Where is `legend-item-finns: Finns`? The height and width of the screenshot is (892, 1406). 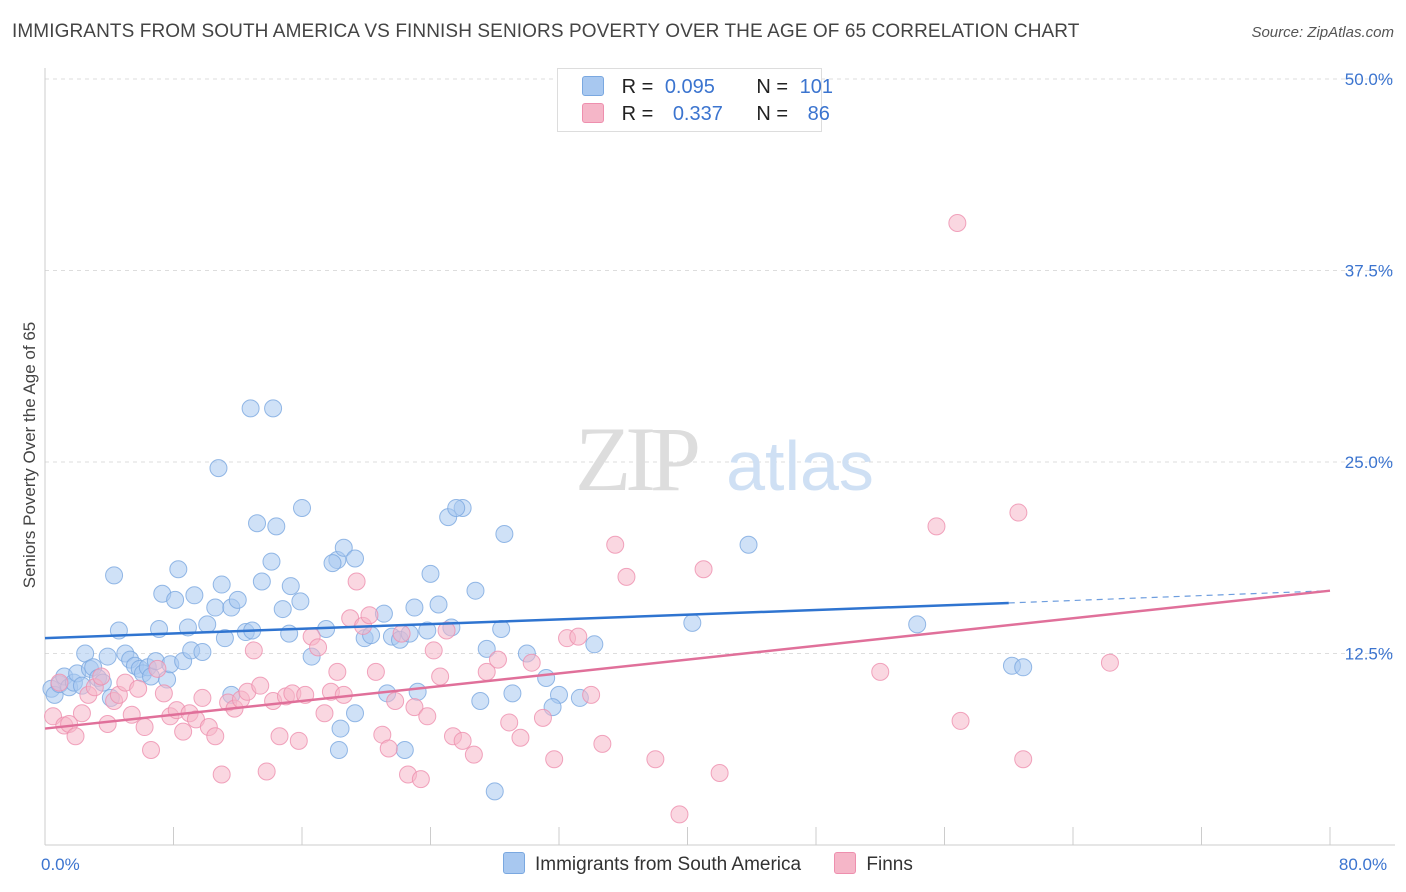 legend-item-finns: Finns is located at coordinates (873, 864).